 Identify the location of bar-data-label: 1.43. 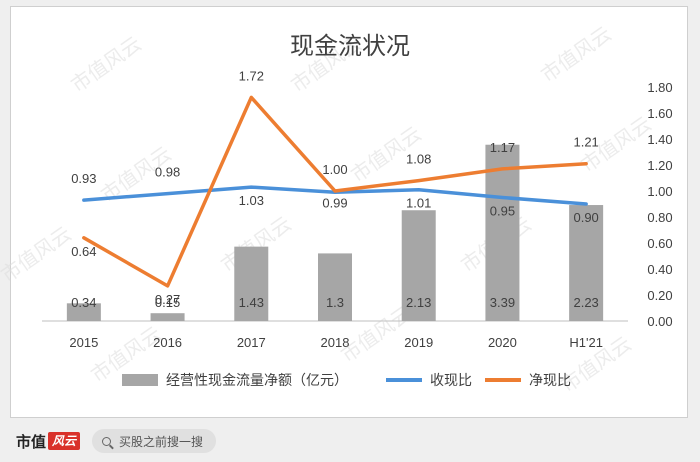
(251, 302).